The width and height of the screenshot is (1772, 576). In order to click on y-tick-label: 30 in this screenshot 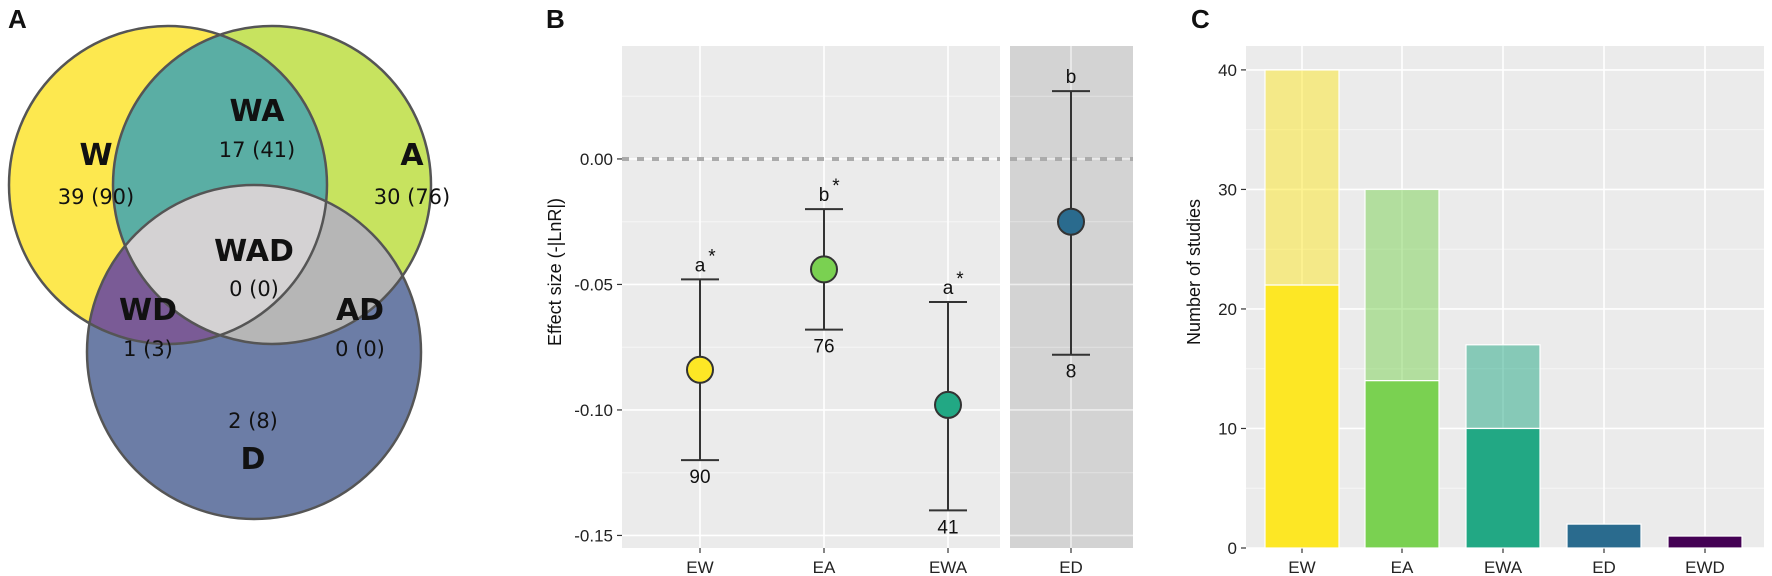, I will do `click(1227, 189)`.